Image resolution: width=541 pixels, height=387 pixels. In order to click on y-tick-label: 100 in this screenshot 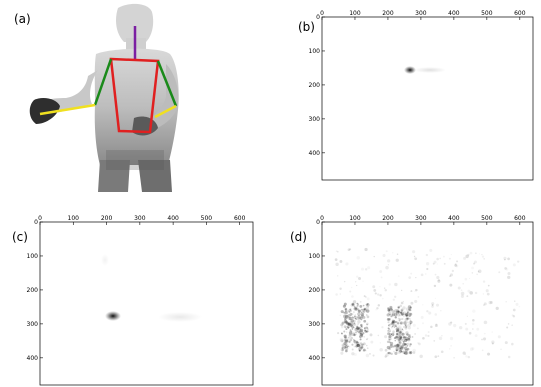, I will do `click(315, 51)`.